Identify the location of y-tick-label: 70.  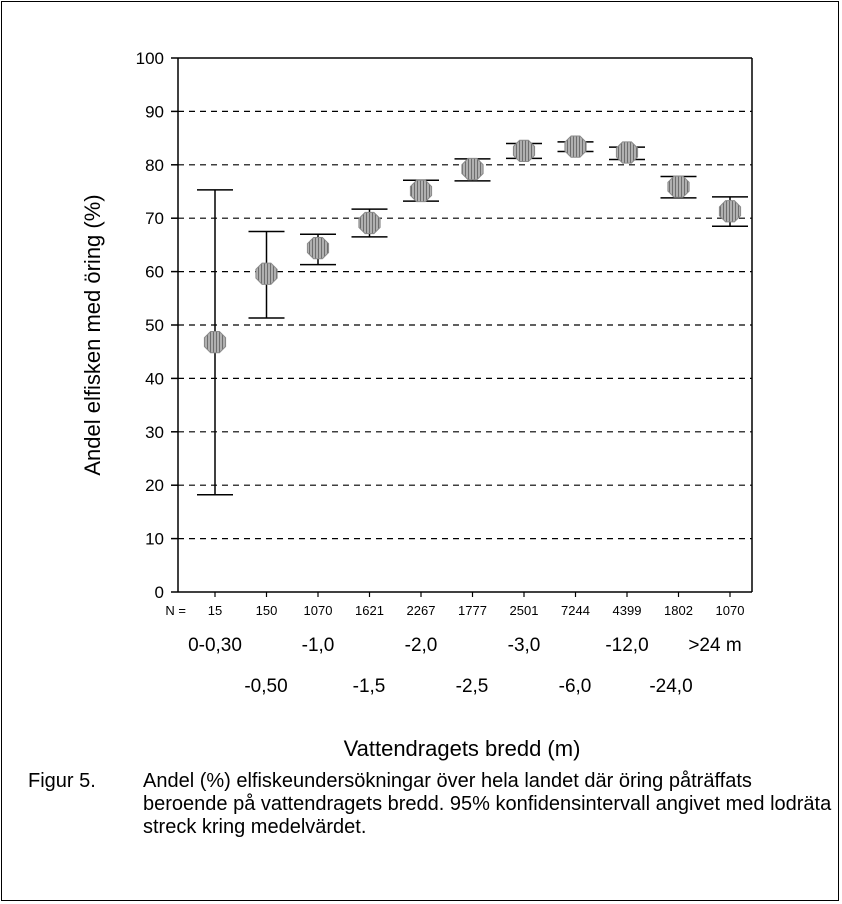
(154, 218).